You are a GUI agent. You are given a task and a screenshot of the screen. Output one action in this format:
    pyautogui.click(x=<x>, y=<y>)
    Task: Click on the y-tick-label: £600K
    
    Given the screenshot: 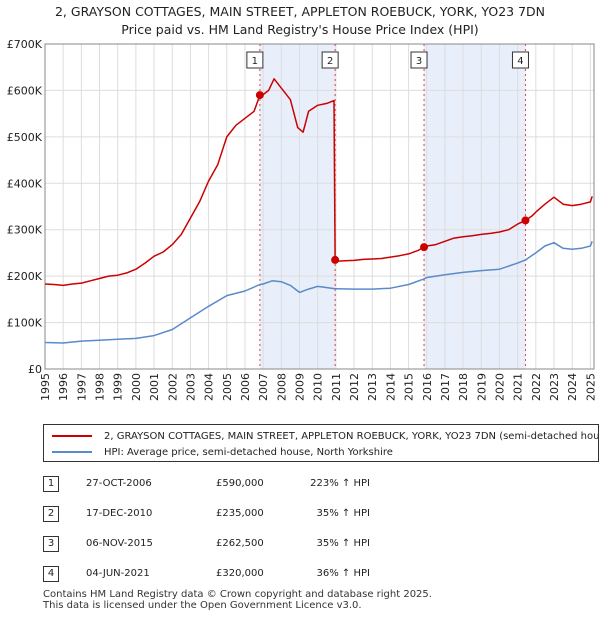 What is the action you would take?
    pyautogui.click(x=25, y=90)
    